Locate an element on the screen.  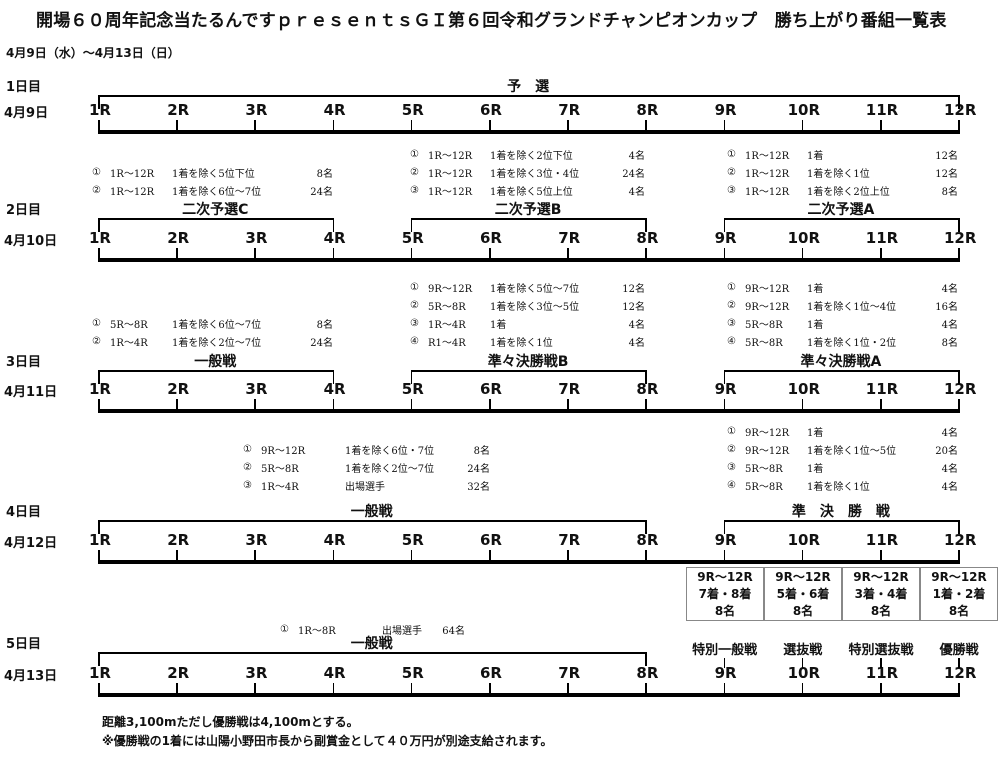
group-bracket is located at coordinates (372, 521).